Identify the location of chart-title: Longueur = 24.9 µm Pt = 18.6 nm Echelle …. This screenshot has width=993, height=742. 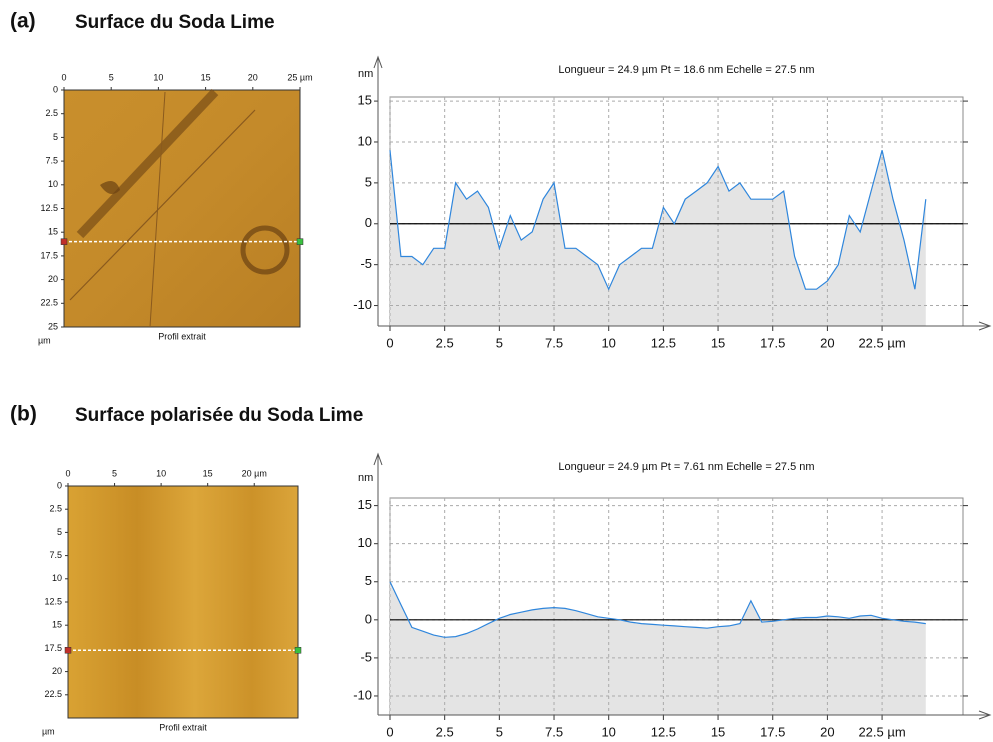
(686, 70).